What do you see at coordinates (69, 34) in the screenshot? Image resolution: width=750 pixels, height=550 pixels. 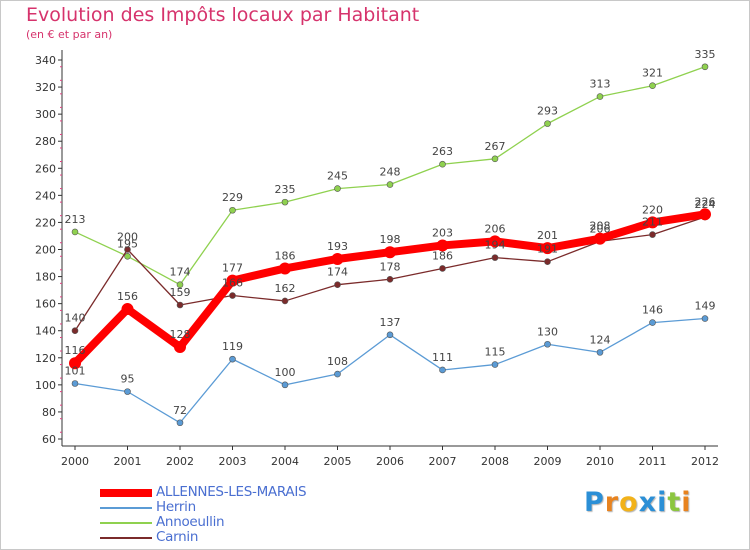 I see `chart-subtitle: (en € et par an)` at bounding box center [69, 34].